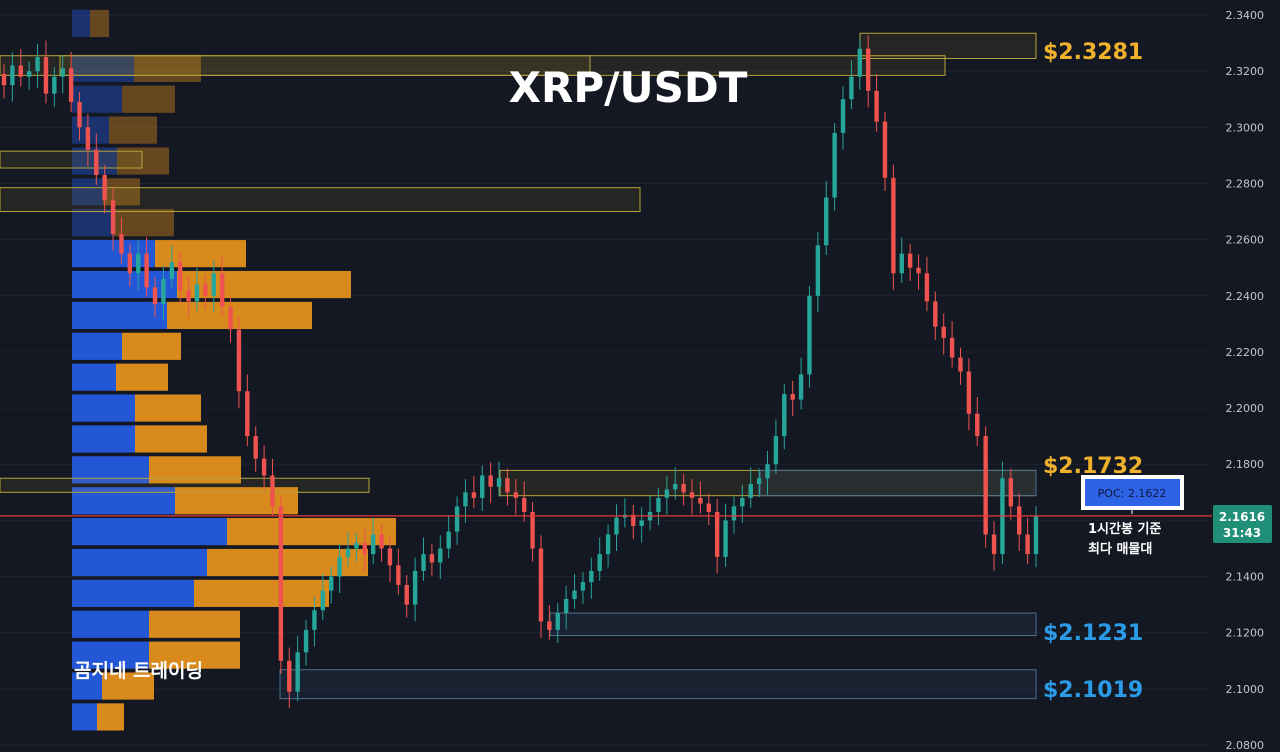 This screenshot has width=1280, height=752. What do you see at coordinates (793, 624) in the screenshot?
I see `support-zone` at bounding box center [793, 624].